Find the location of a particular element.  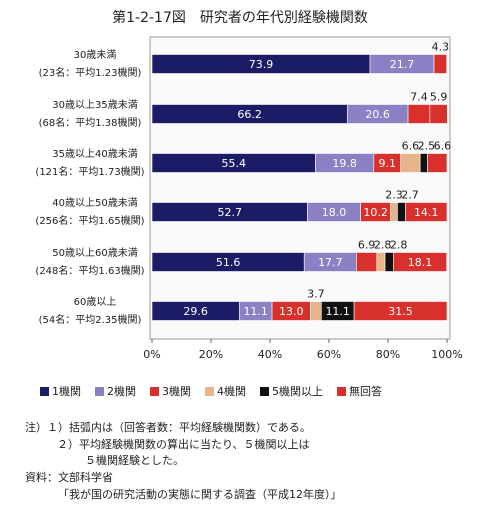

value-label: 51.6 is located at coordinates (228, 262).